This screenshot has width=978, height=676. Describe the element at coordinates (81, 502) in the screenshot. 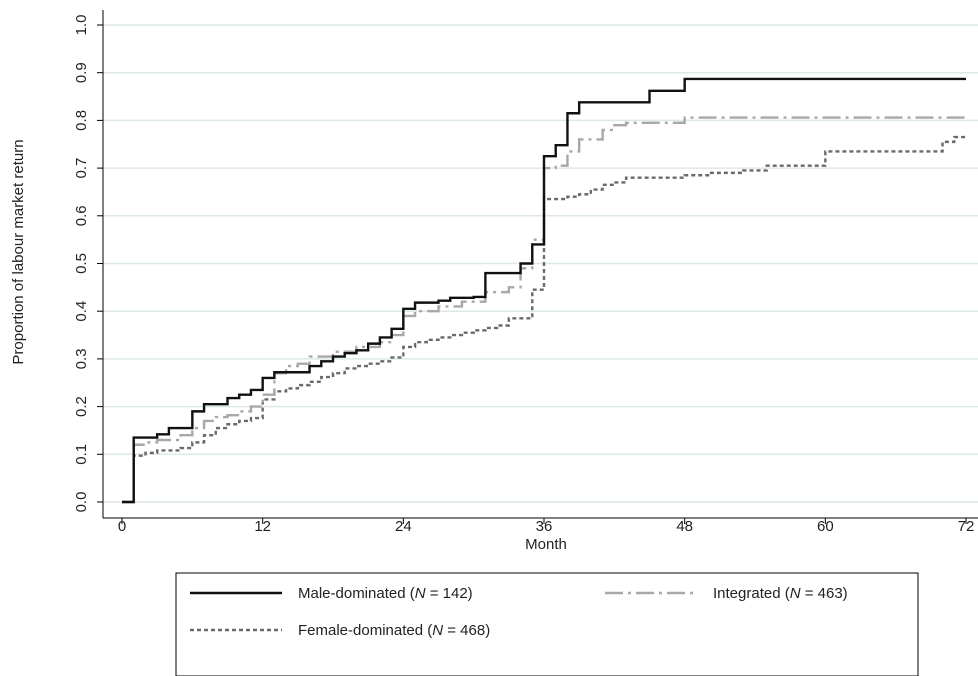

I see `y-tick-label: 0.0` at that location.